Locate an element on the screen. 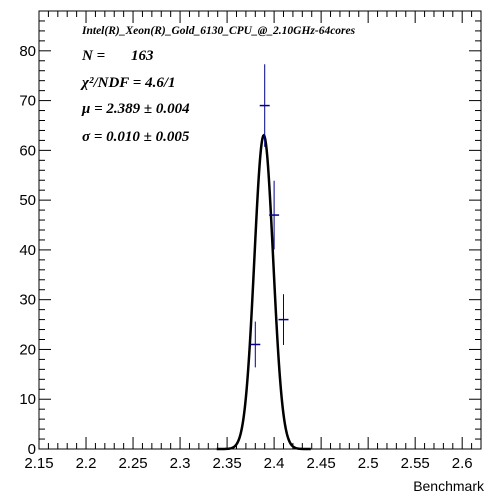  y-tick-label: 60 is located at coordinates (27, 150).